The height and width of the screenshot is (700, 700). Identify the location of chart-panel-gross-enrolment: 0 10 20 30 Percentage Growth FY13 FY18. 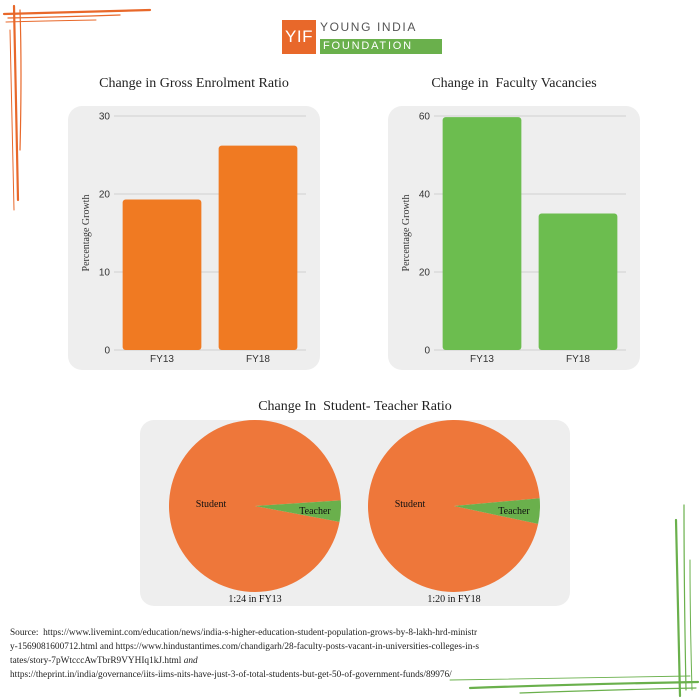
(194, 238).